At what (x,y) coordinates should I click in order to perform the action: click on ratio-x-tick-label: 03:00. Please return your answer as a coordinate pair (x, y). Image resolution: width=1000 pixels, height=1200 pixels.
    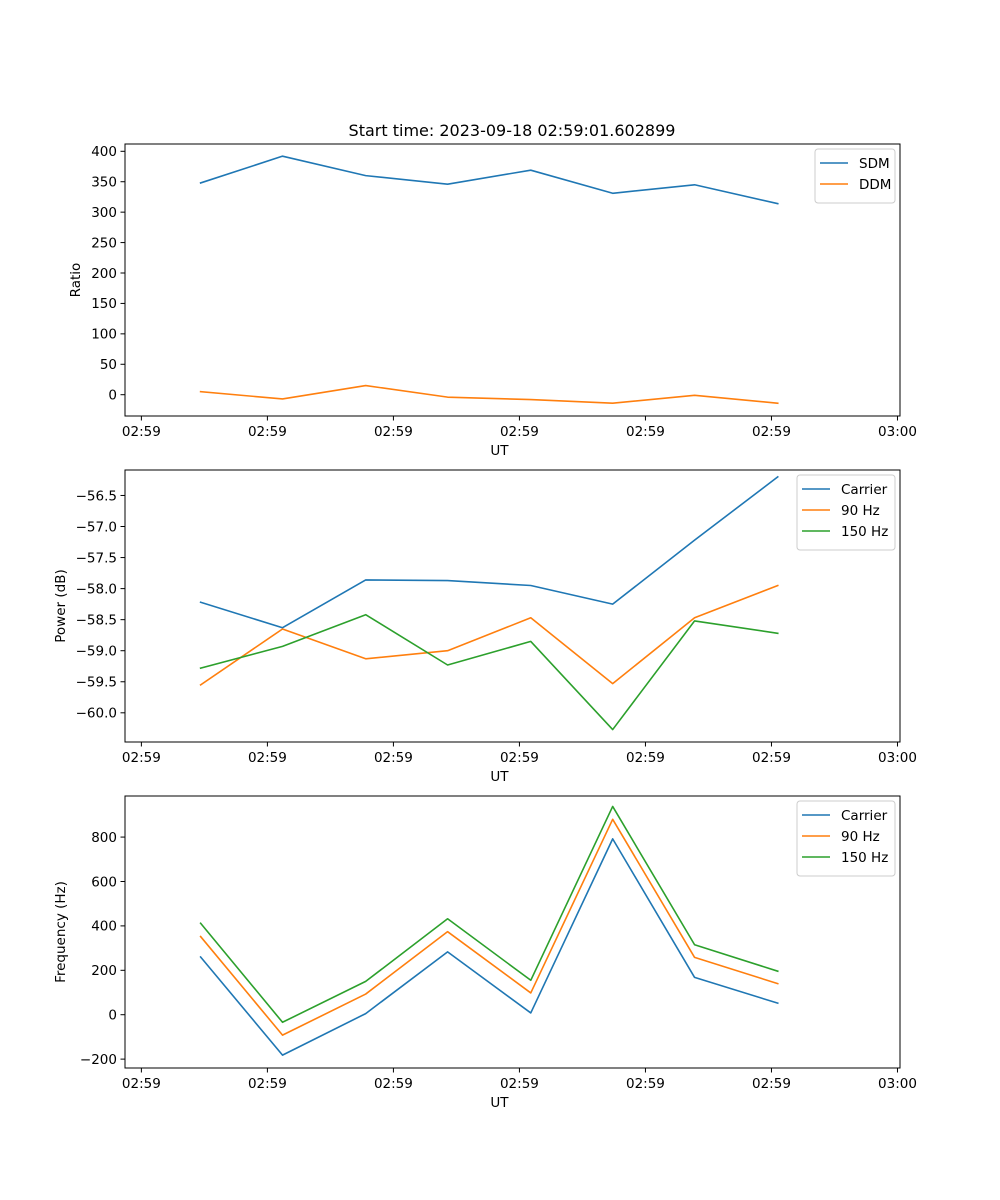
    Looking at the image, I should click on (897, 432).